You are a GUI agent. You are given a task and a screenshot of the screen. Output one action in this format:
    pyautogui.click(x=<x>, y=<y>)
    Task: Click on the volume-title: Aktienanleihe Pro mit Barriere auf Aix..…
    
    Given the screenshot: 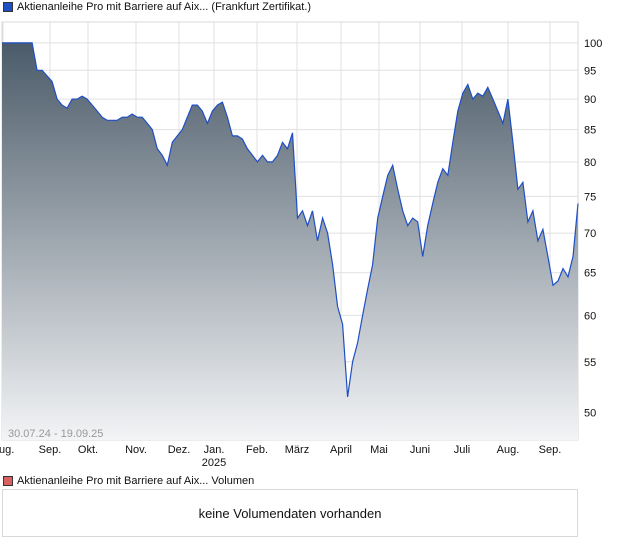 What is the action you would take?
    pyautogui.click(x=136, y=481)
    